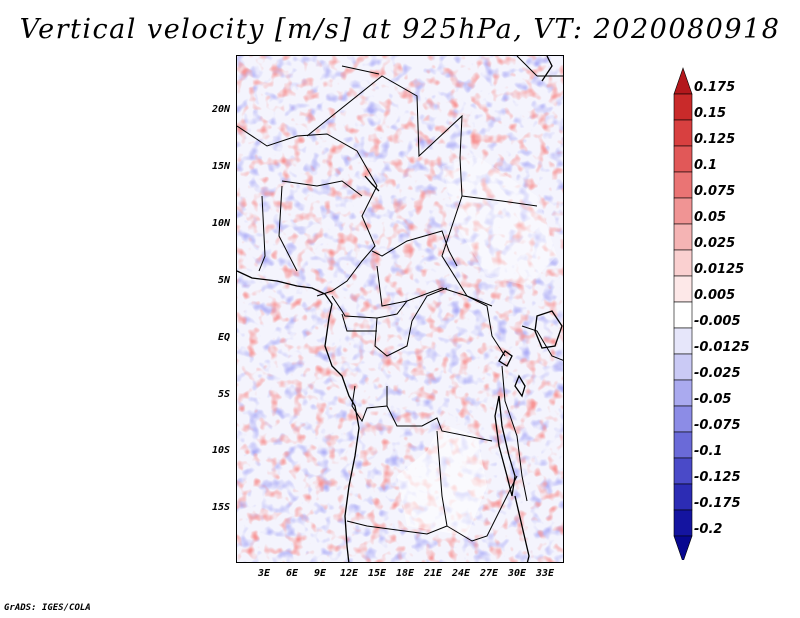 This screenshot has height=618, width=800. What do you see at coordinates (461, 573) in the screenshot?
I see `lon-label: 24E` at bounding box center [461, 573].